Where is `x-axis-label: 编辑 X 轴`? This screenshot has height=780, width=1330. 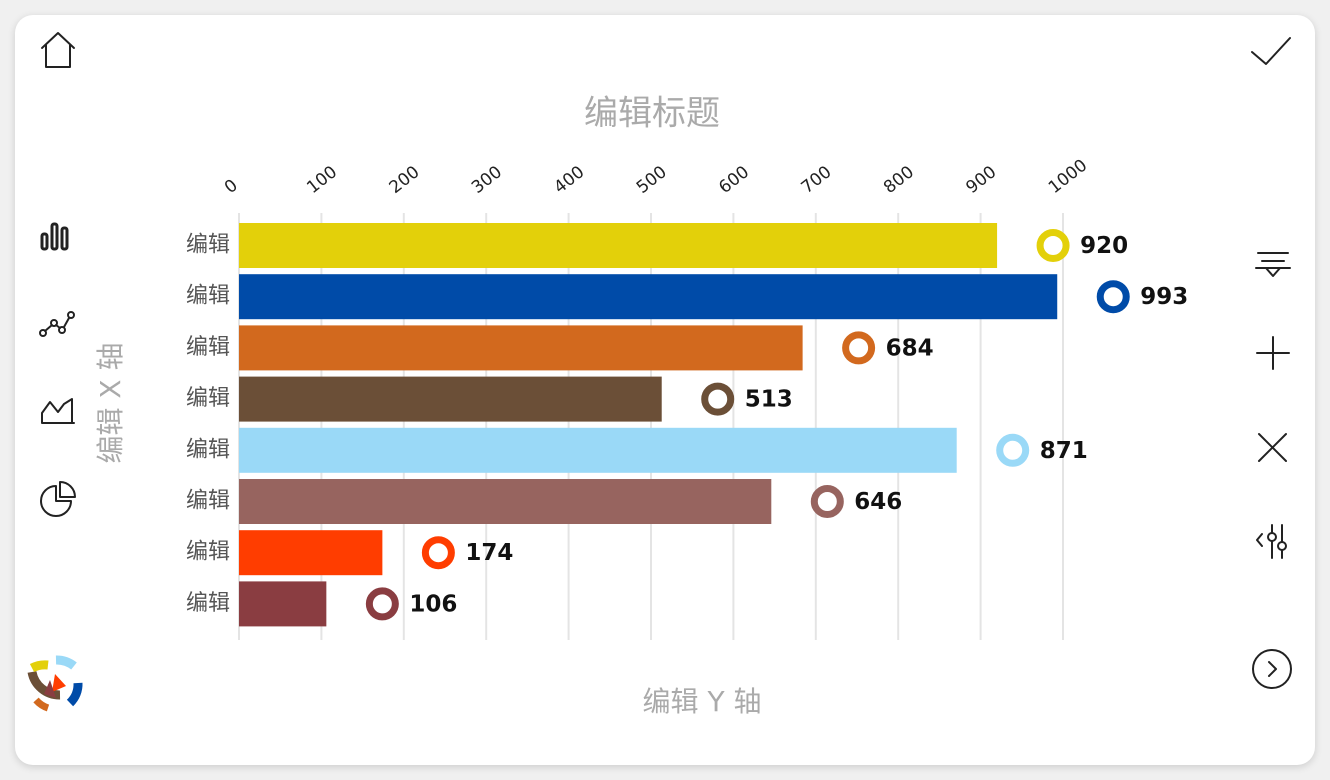 x-axis-label: 编辑 X 轴 is located at coordinates (110, 403).